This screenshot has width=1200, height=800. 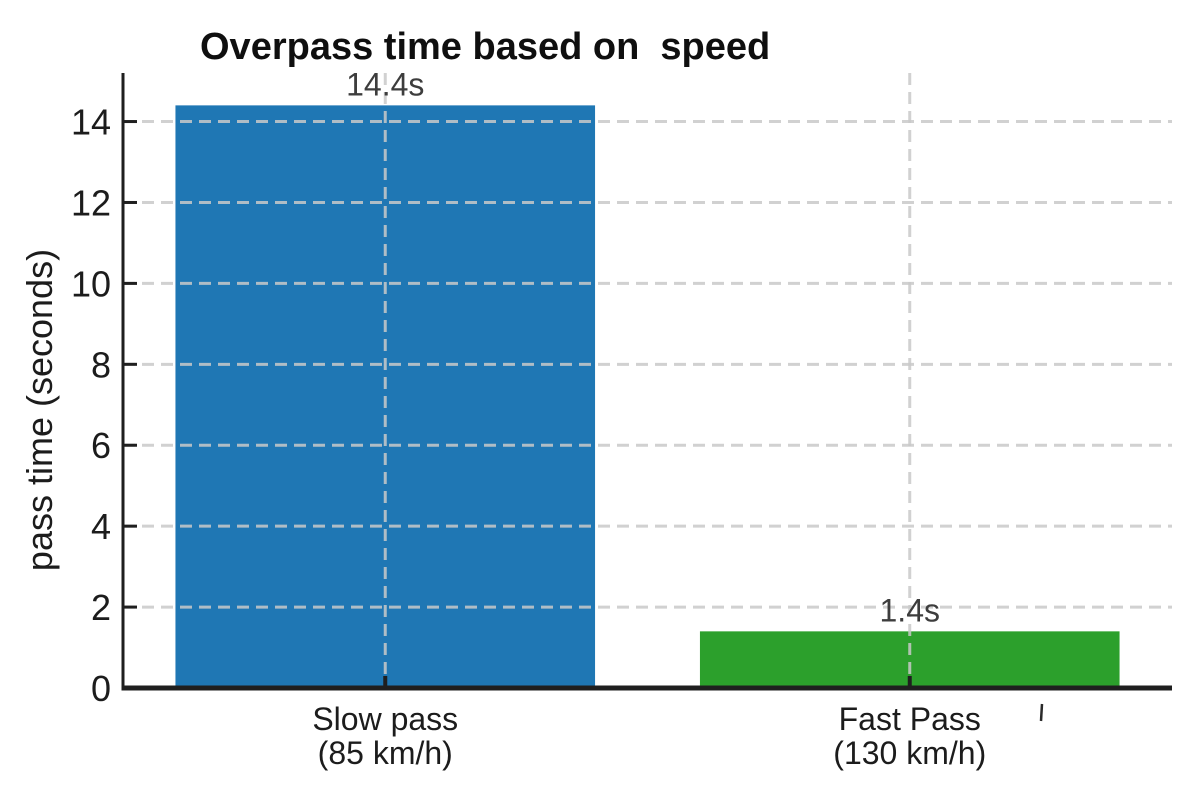 I want to click on y-tick-label: 12, so click(x=91, y=202).